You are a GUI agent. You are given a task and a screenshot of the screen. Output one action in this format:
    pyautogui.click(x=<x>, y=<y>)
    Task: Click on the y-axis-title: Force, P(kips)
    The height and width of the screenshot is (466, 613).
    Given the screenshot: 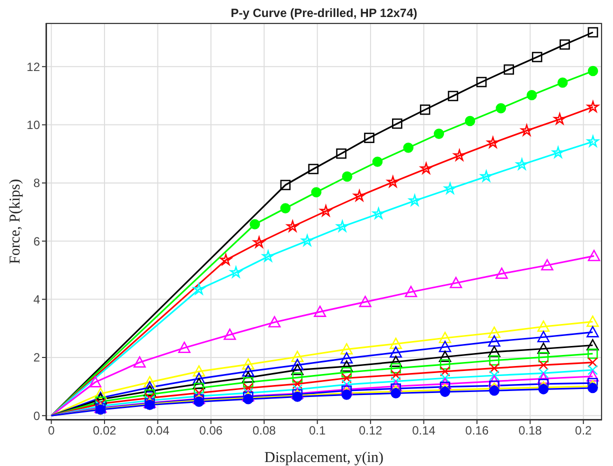 What is the action you would take?
    pyautogui.click(x=15, y=221)
    